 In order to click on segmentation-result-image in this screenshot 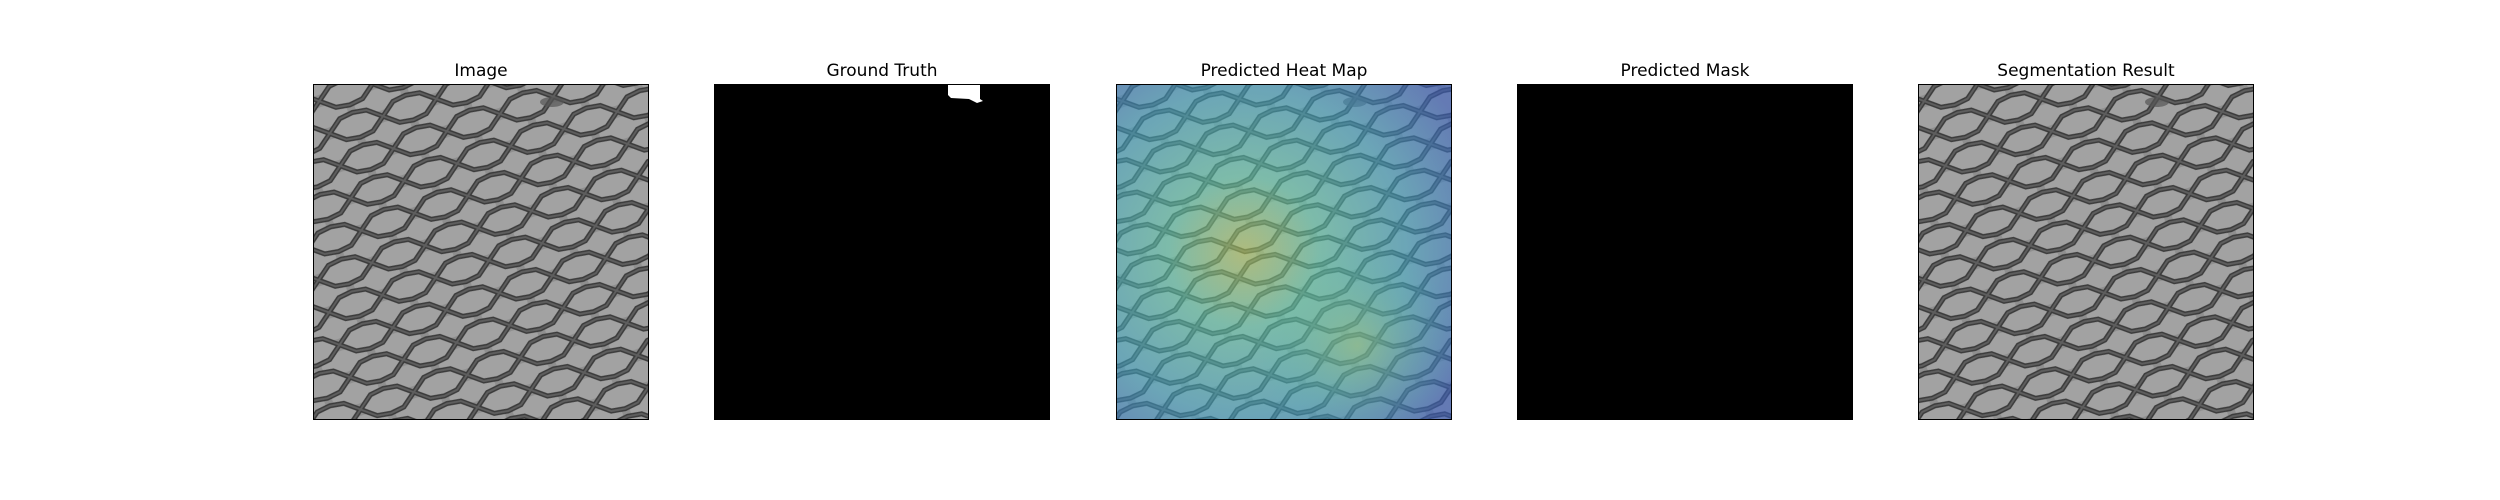, I will do `click(2086, 252)`.